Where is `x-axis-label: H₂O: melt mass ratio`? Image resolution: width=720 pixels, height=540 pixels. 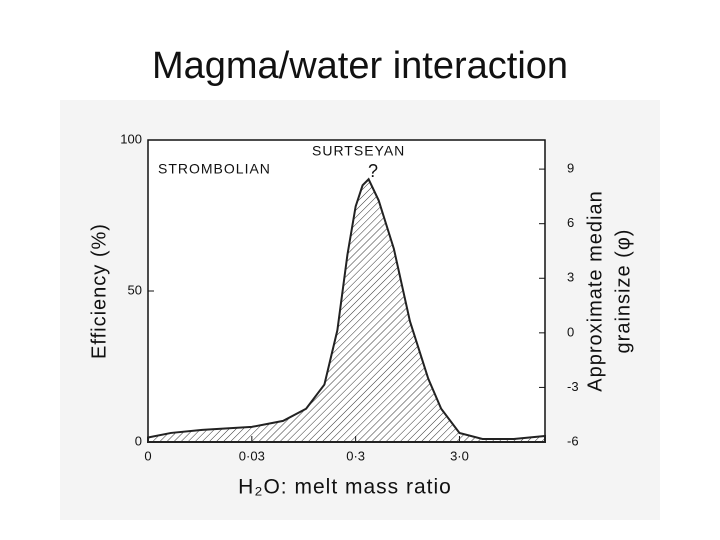
x-axis-label: H₂O: melt mass ratio is located at coordinates (345, 487).